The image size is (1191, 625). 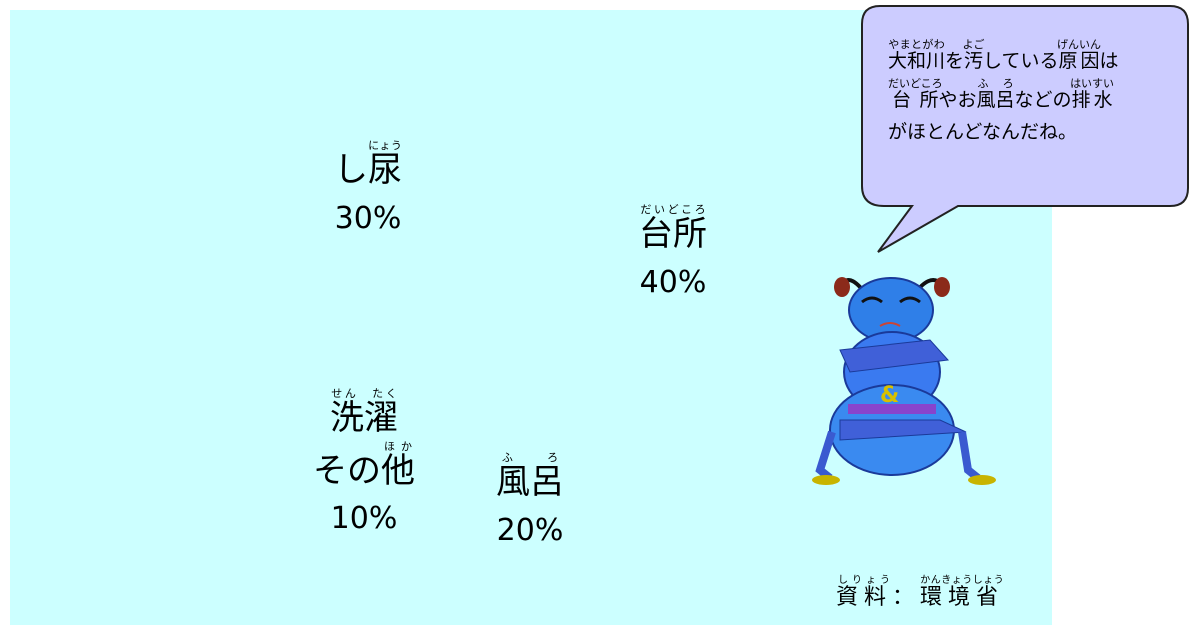 I want to click on speech-bubble, so click(x=1025, y=129).